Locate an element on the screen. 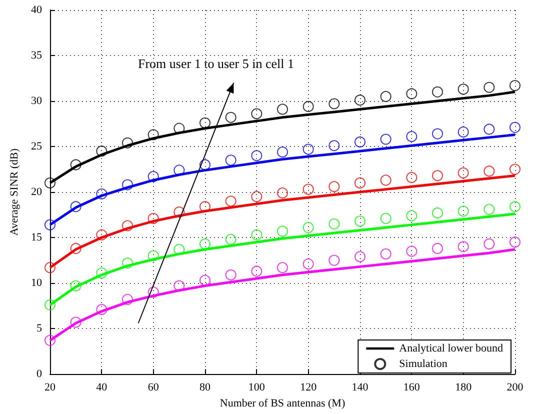  x-tick-label: 120 is located at coordinates (309, 388).